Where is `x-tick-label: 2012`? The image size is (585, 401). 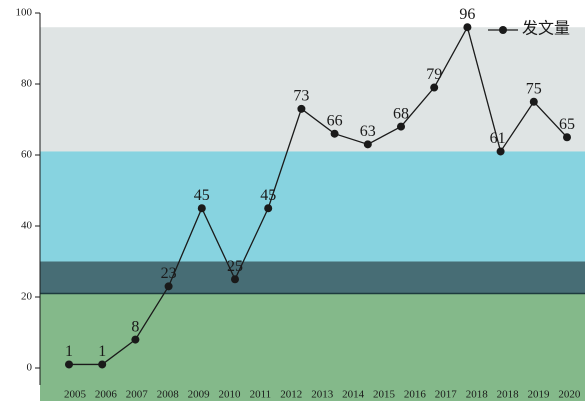 x-tick-label: 2012 is located at coordinates (291, 395).